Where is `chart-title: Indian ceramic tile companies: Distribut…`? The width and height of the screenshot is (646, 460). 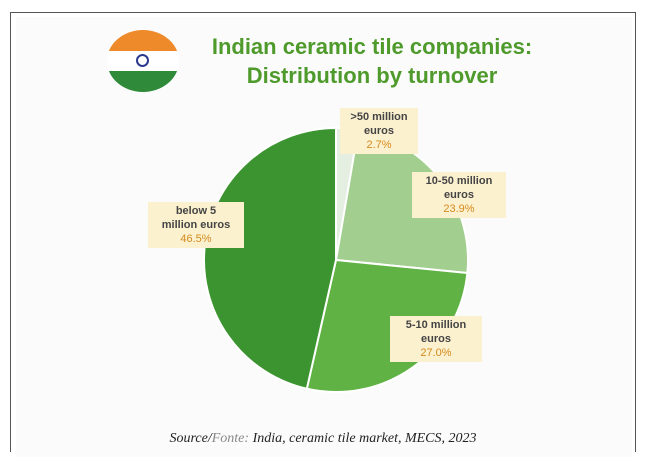
chart-title: Indian ceramic tile companies: Distribut… is located at coordinates (372, 61).